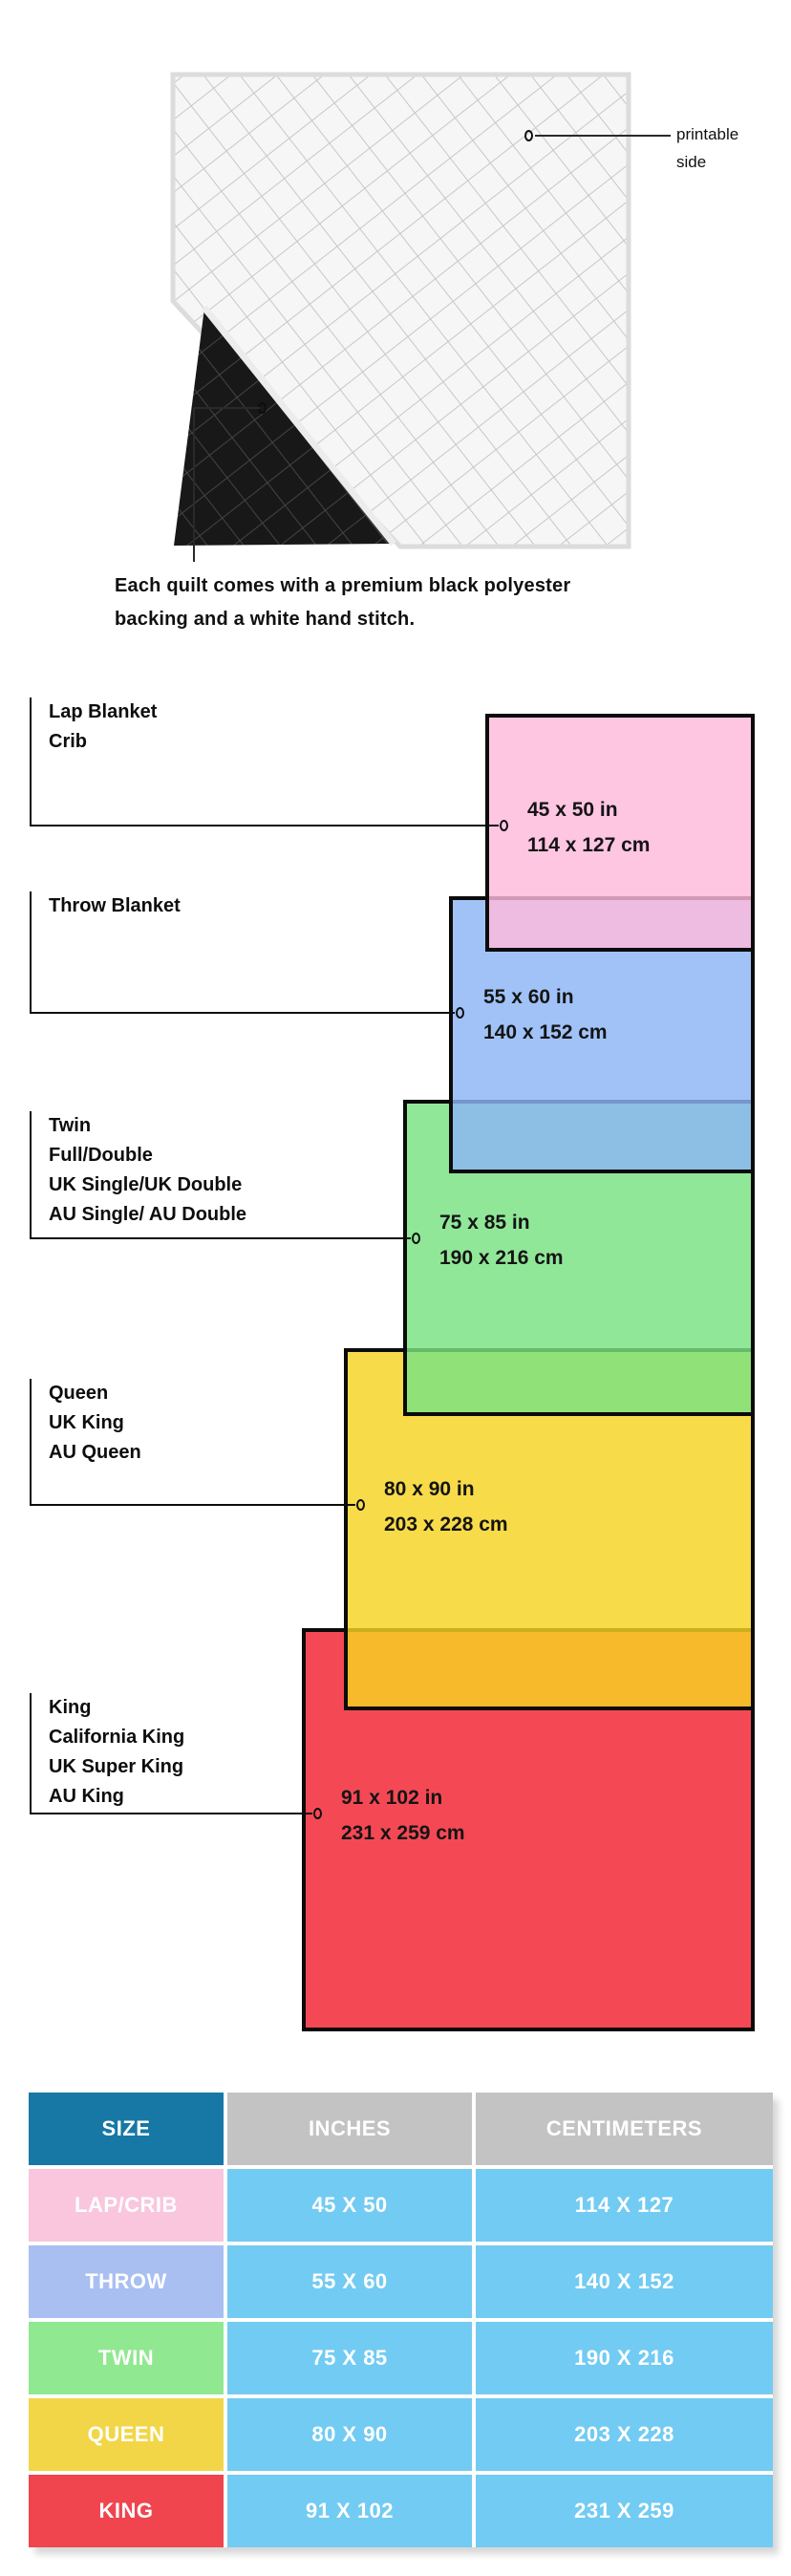 This screenshot has height=2576, width=791. I want to click on dim-king-inches: 91 x 102 in, so click(392, 1798).